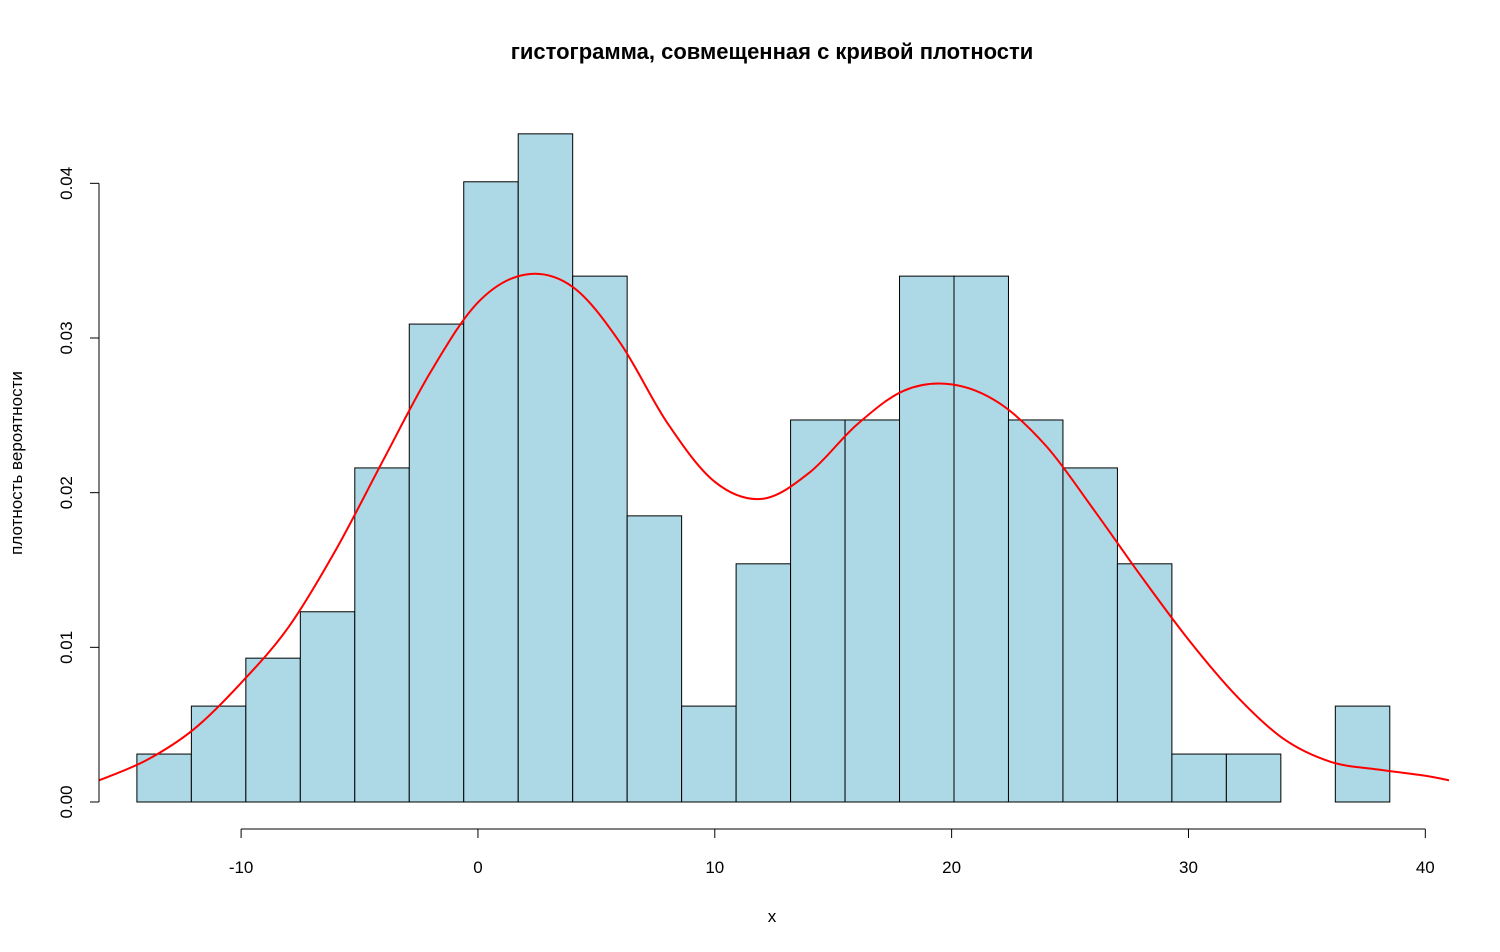 The width and height of the screenshot is (1500, 952). What do you see at coordinates (241, 867) in the screenshot?
I see `x-tick-label: -10` at bounding box center [241, 867].